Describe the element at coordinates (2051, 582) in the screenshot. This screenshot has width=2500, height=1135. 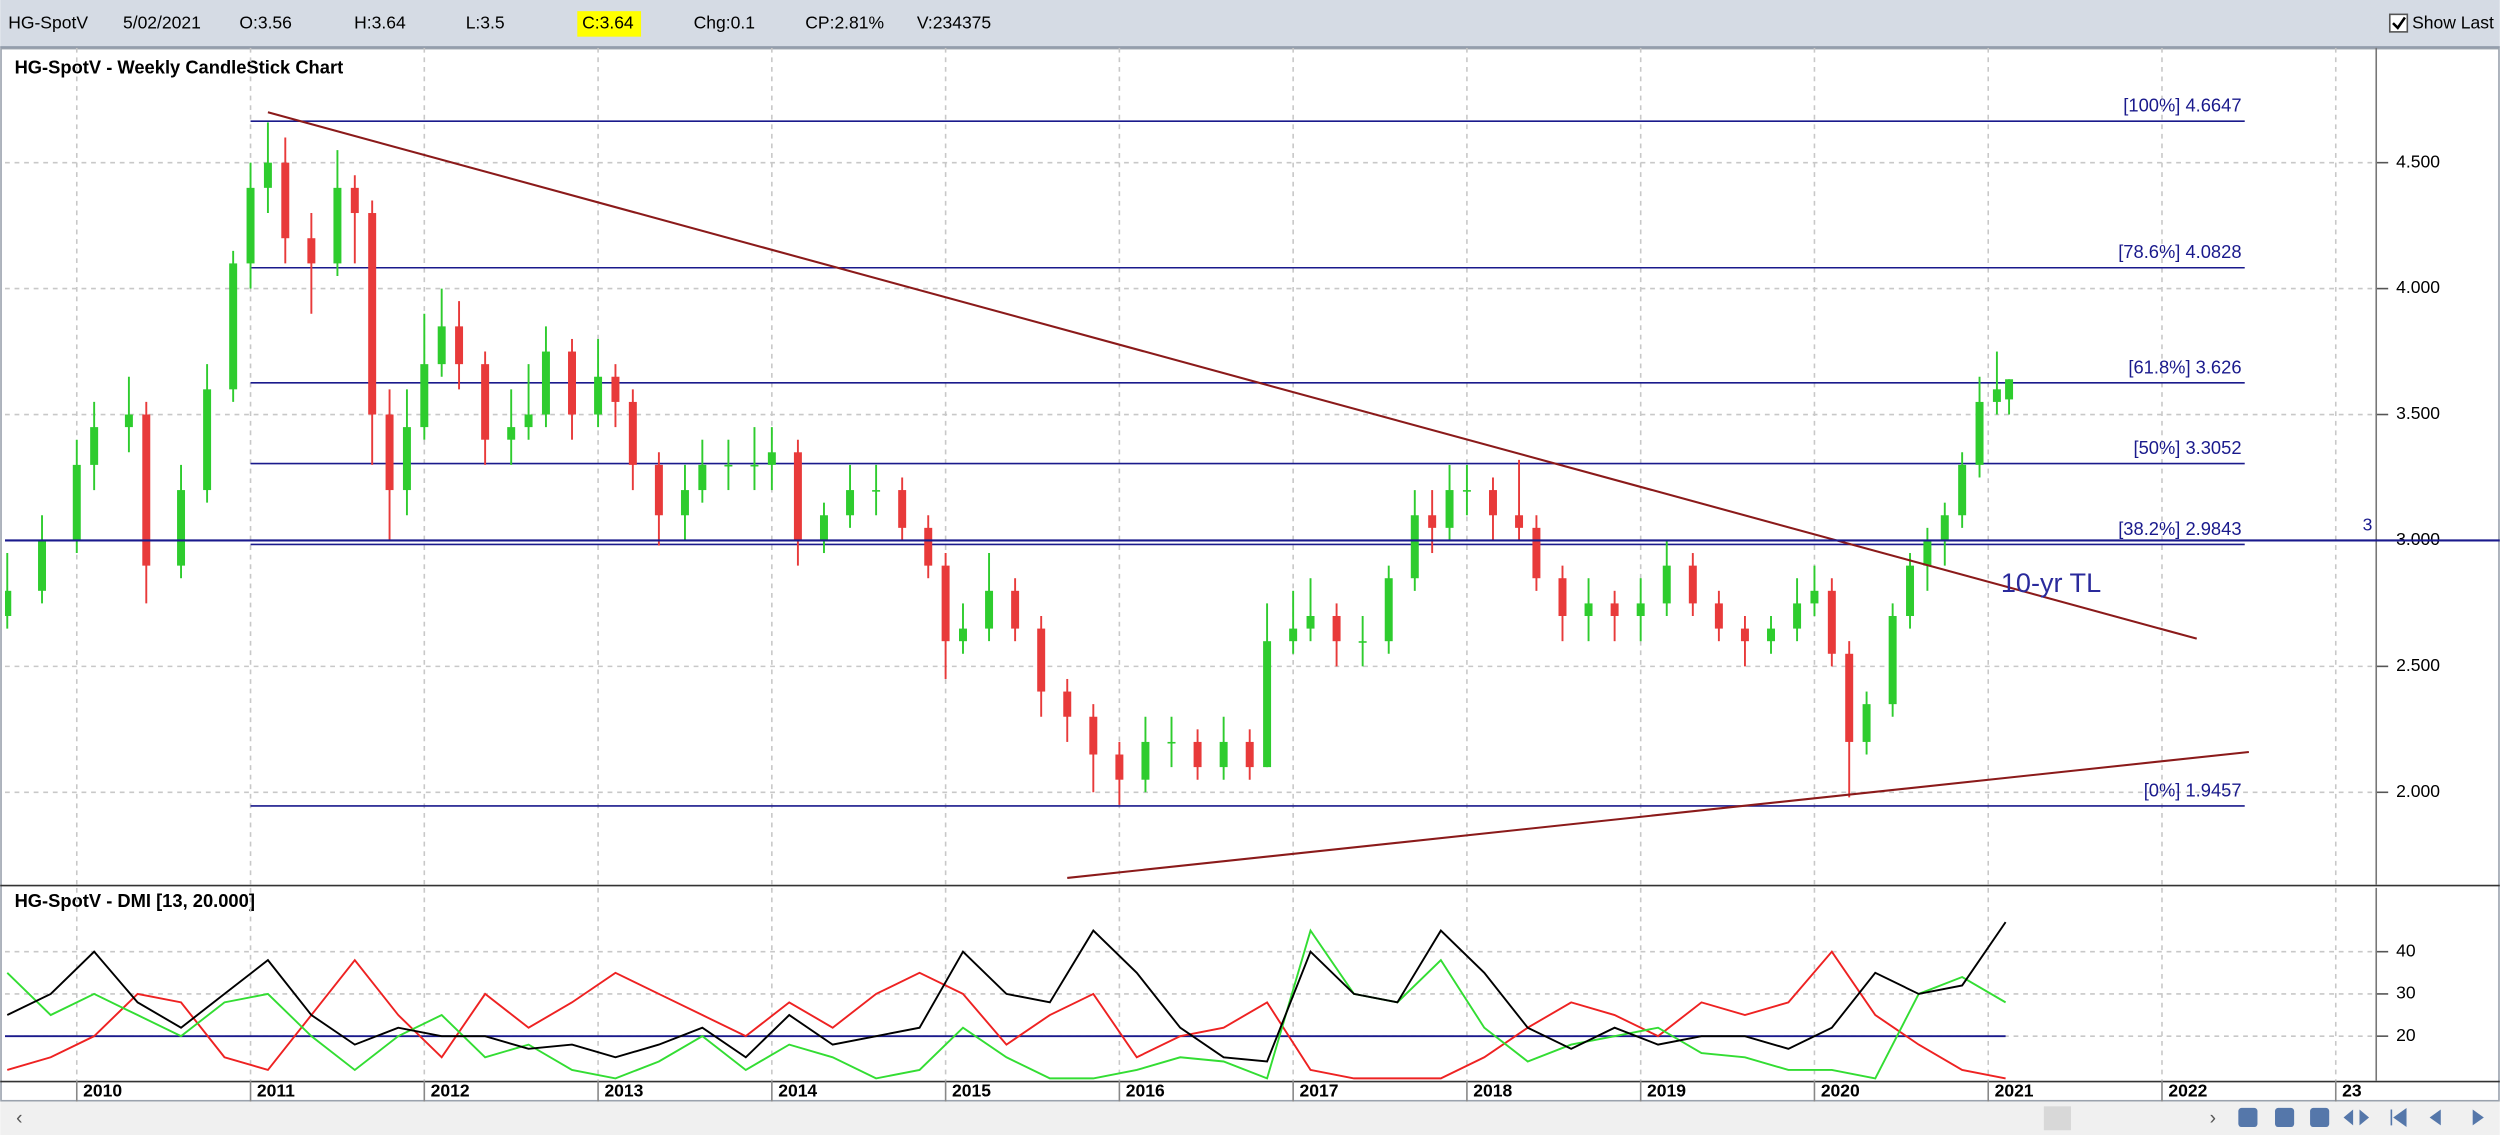
I see `trendline-label: 10-yr TL` at that location.